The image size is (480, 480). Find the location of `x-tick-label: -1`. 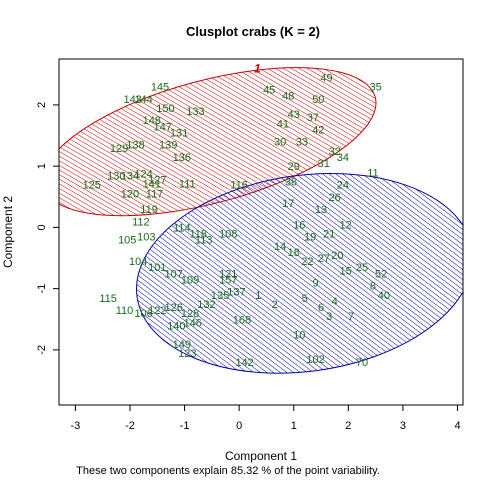

x-tick-label: -1 is located at coordinates (185, 426).